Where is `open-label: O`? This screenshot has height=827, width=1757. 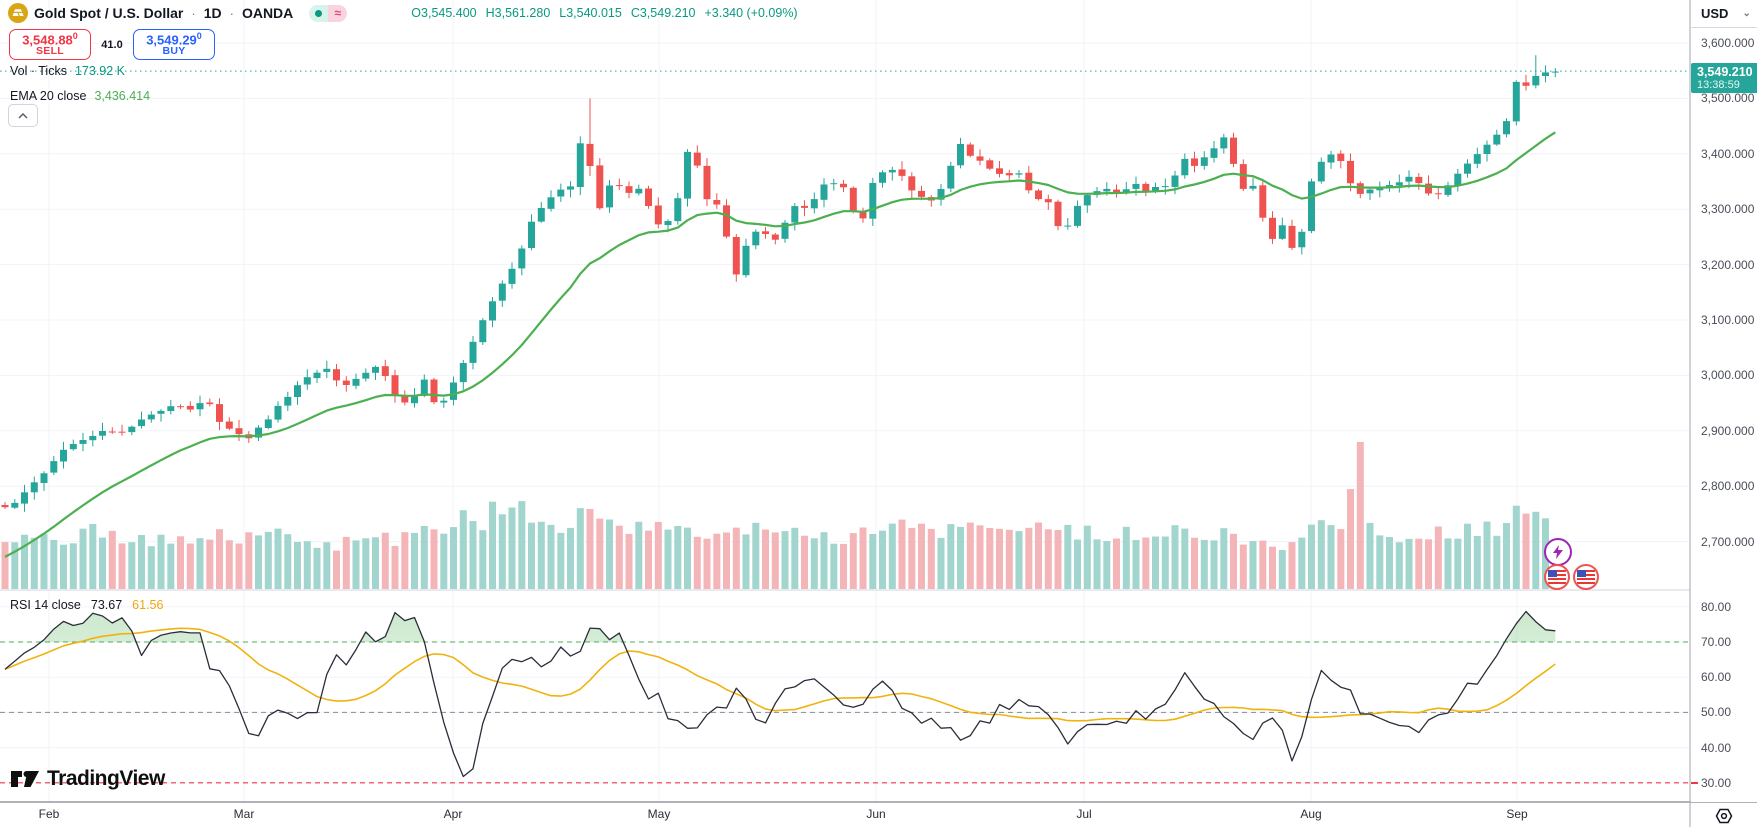 open-label: O is located at coordinates (416, 13).